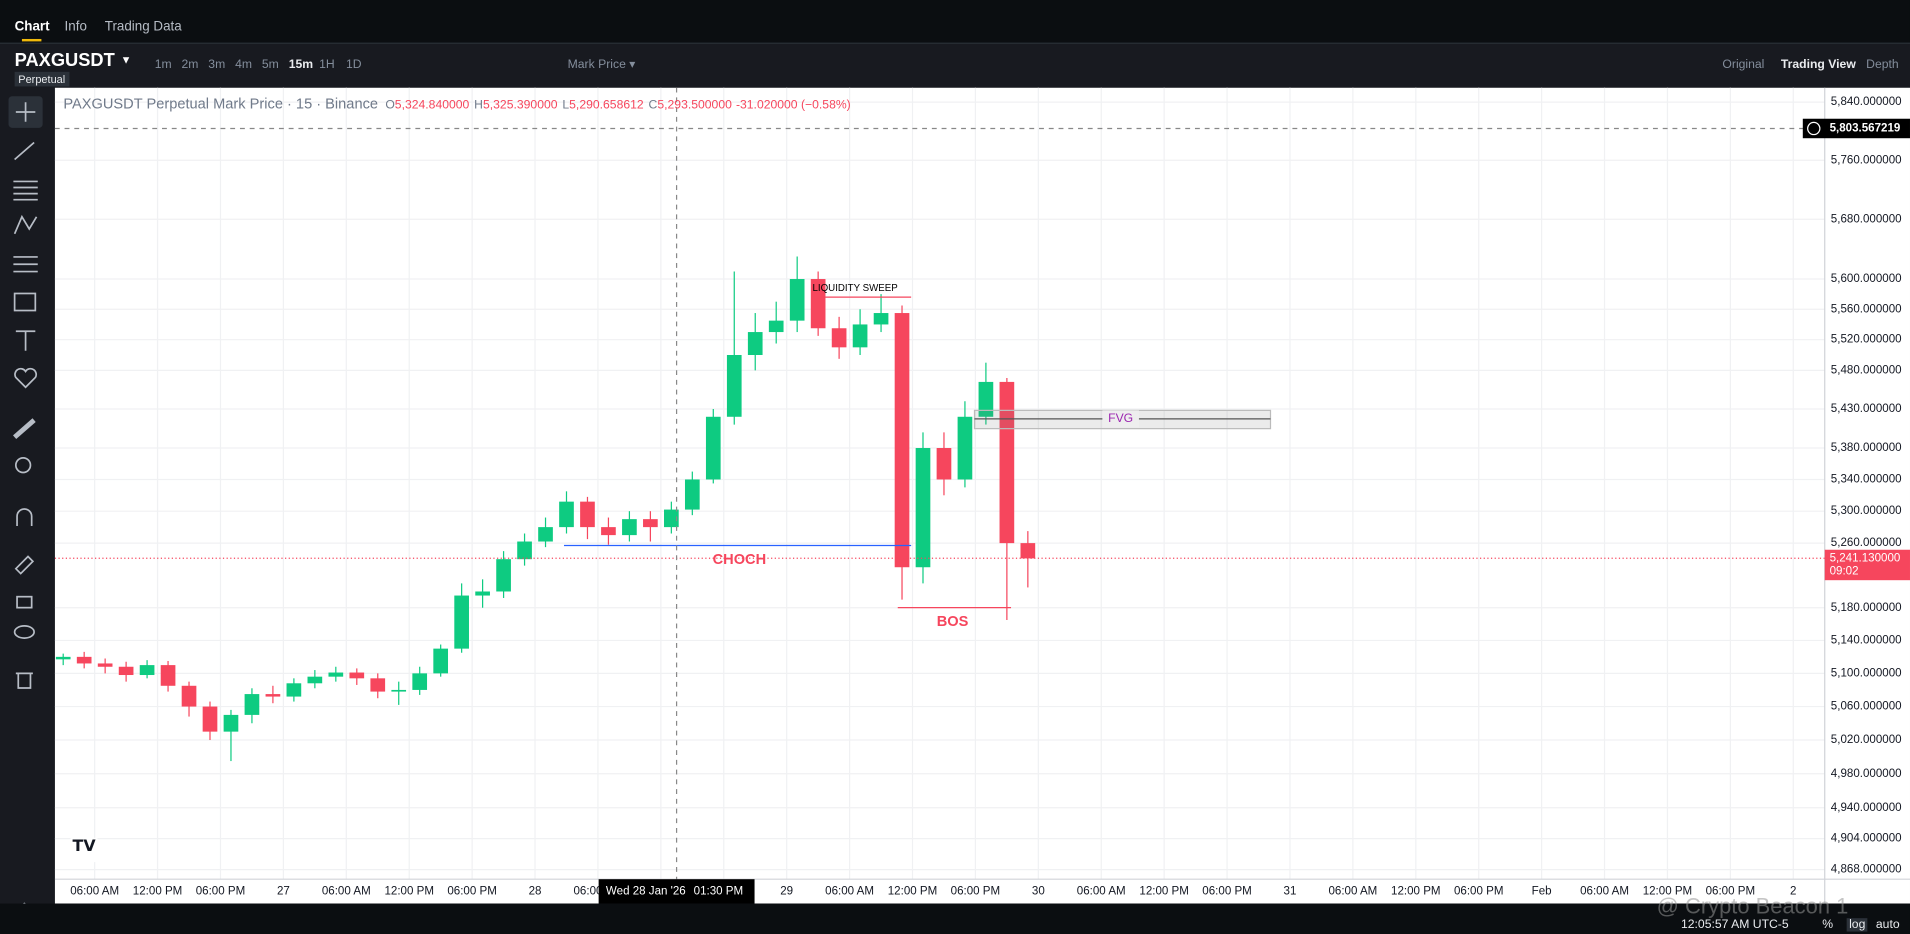 This screenshot has width=1910, height=934. Describe the element at coordinates (1866, 608) in the screenshot. I see `y-tick-label: 5,180.000000` at that location.